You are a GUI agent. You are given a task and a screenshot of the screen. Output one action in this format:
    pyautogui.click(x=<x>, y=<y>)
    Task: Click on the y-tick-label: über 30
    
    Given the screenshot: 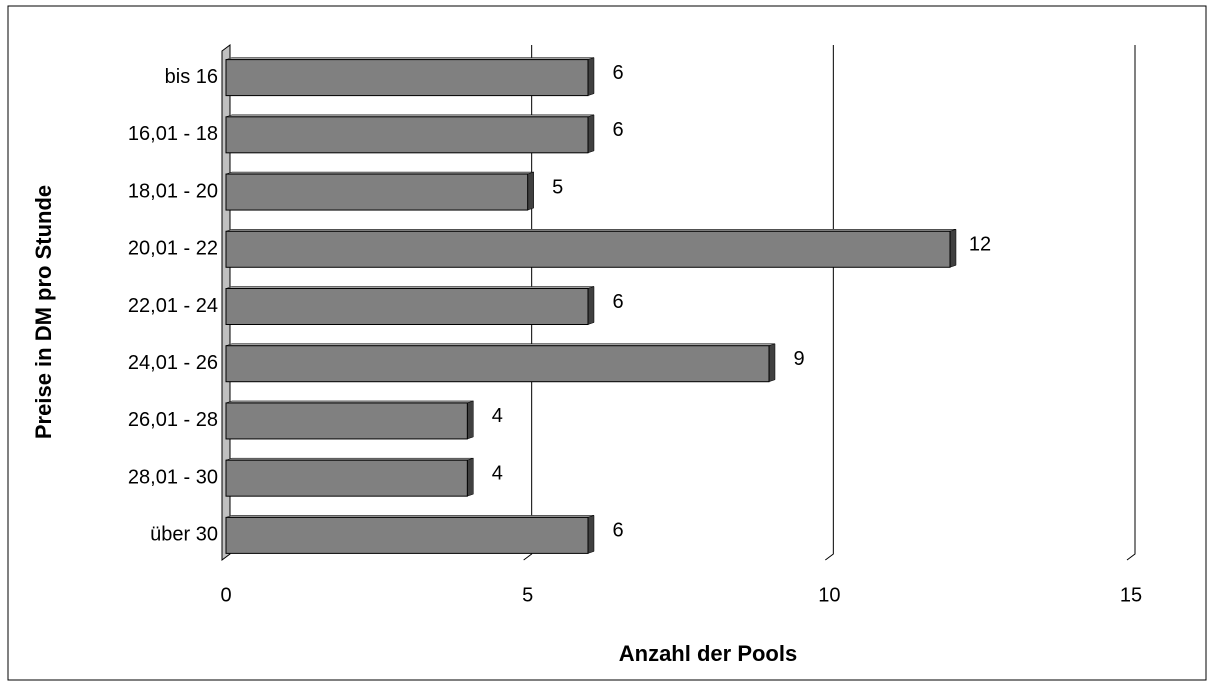 What is the action you would take?
    pyautogui.click(x=184, y=535)
    